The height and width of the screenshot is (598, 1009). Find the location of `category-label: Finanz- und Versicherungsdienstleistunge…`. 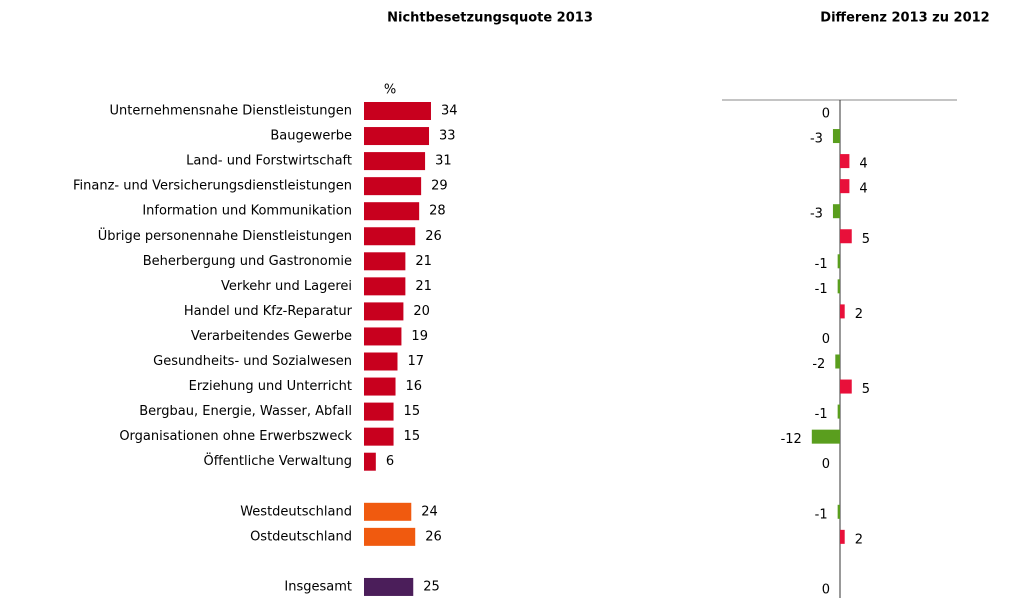

category-label: Finanz- und Versicherungsdienstleistunge… is located at coordinates (212, 186).